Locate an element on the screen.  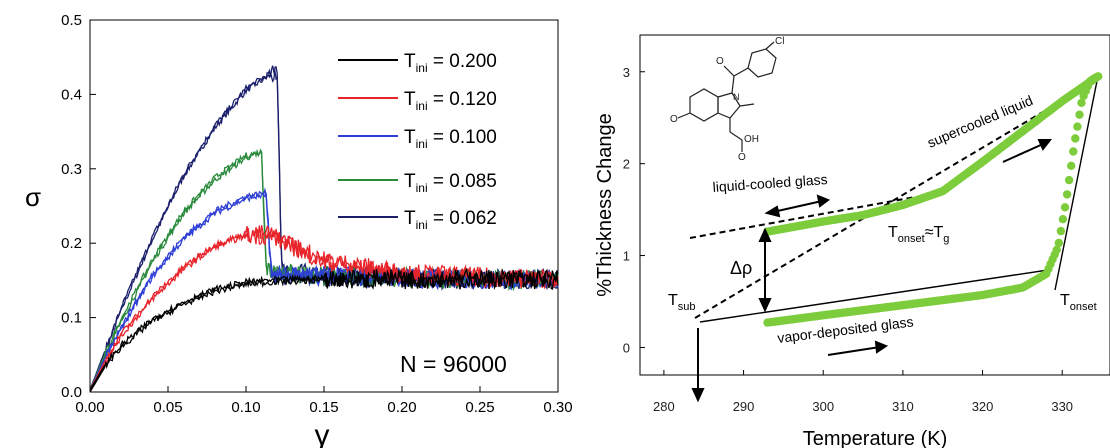
molecule-acid-o-label: O is located at coordinates (742, 157).